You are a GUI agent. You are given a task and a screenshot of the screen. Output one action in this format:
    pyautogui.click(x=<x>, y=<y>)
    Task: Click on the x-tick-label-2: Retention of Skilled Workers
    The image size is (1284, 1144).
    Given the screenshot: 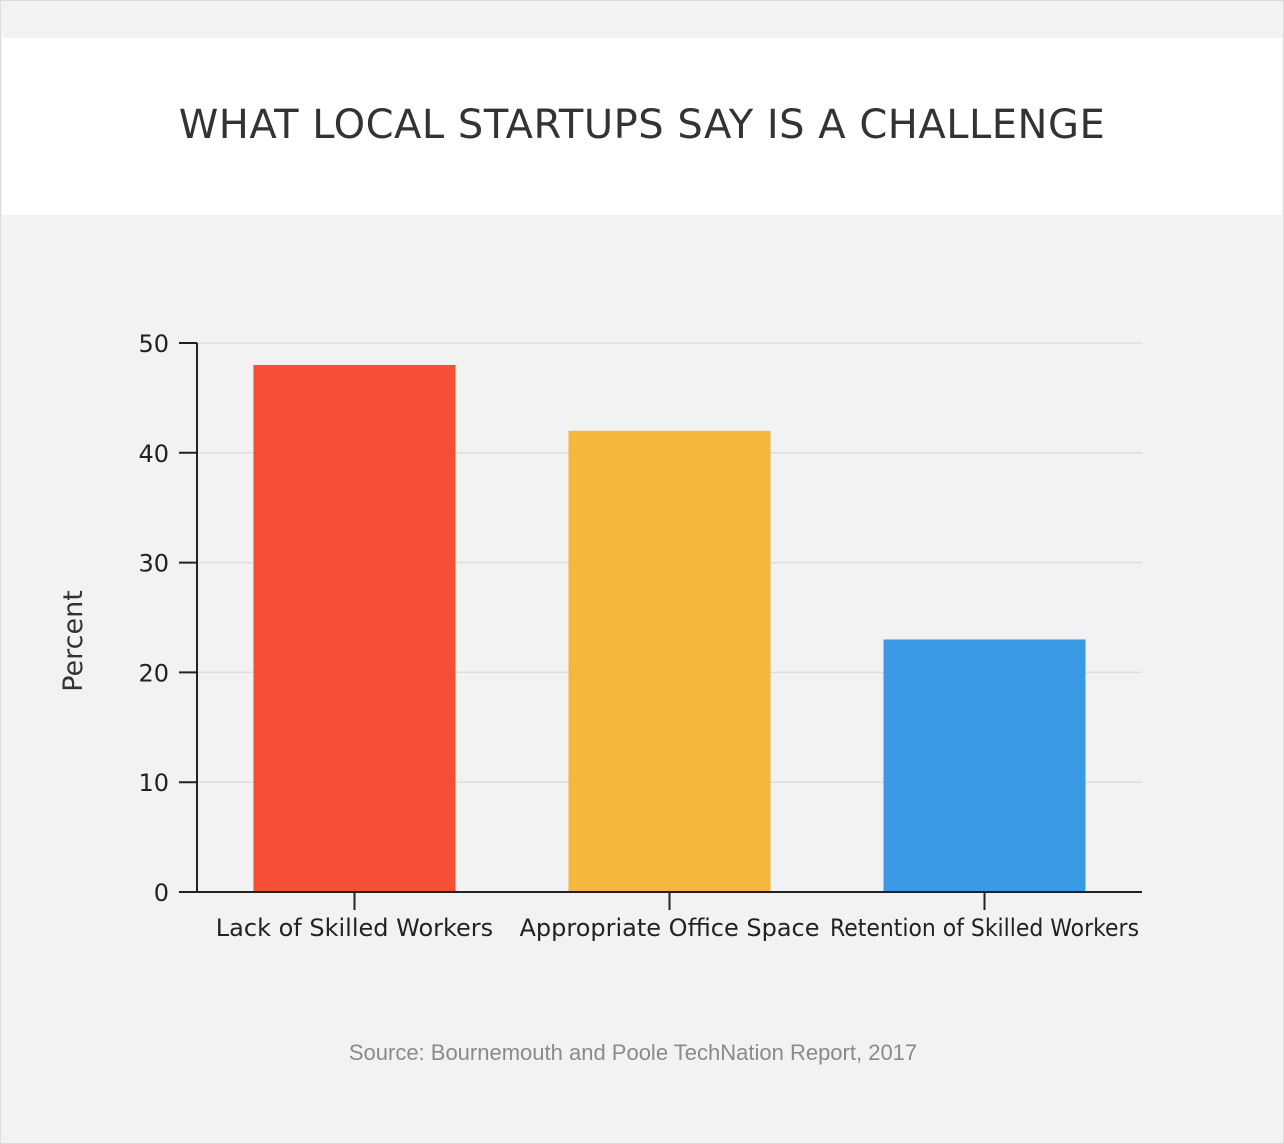 What is the action you would take?
    pyautogui.click(x=984, y=928)
    